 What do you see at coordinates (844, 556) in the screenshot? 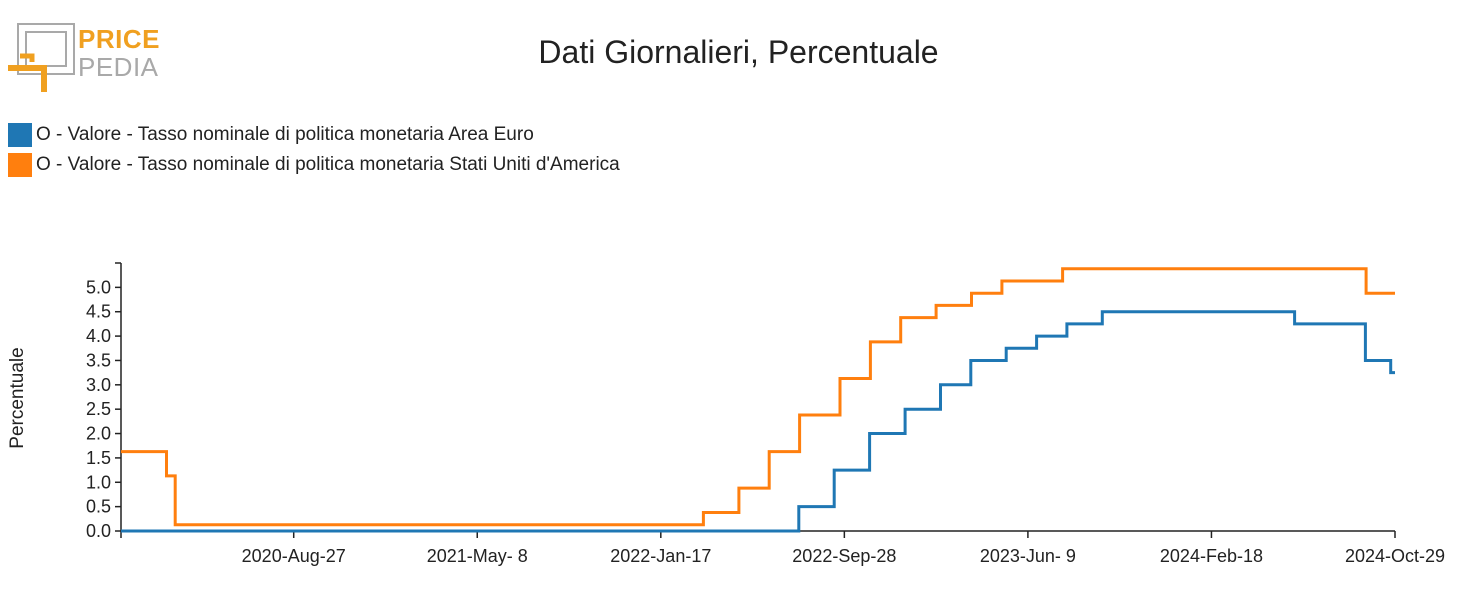
I see `x-tick-label: 2022-Sep-28` at bounding box center [844, 556].